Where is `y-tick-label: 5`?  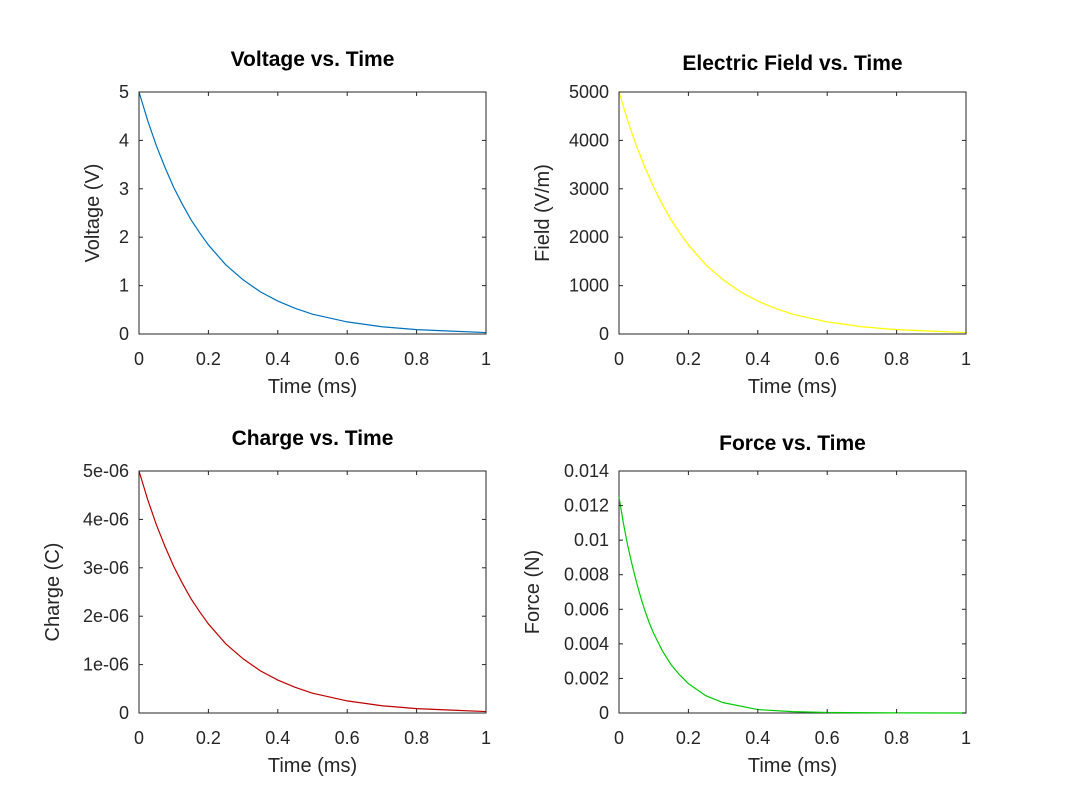
y-tick-label: 5 is located at coordinates (124, 92).